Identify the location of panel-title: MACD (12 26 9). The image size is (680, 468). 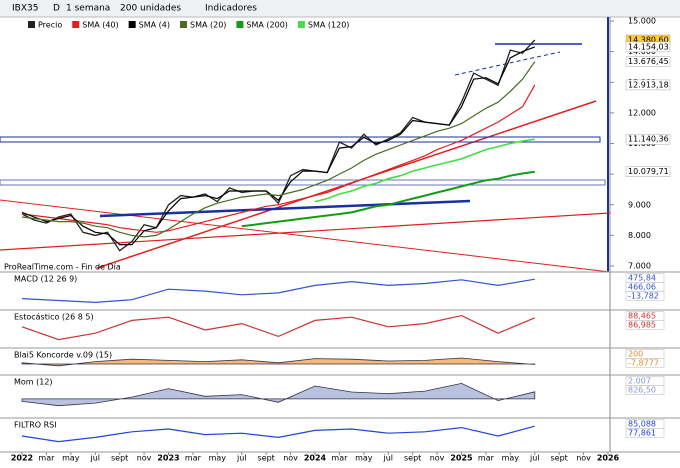
(45, 279).